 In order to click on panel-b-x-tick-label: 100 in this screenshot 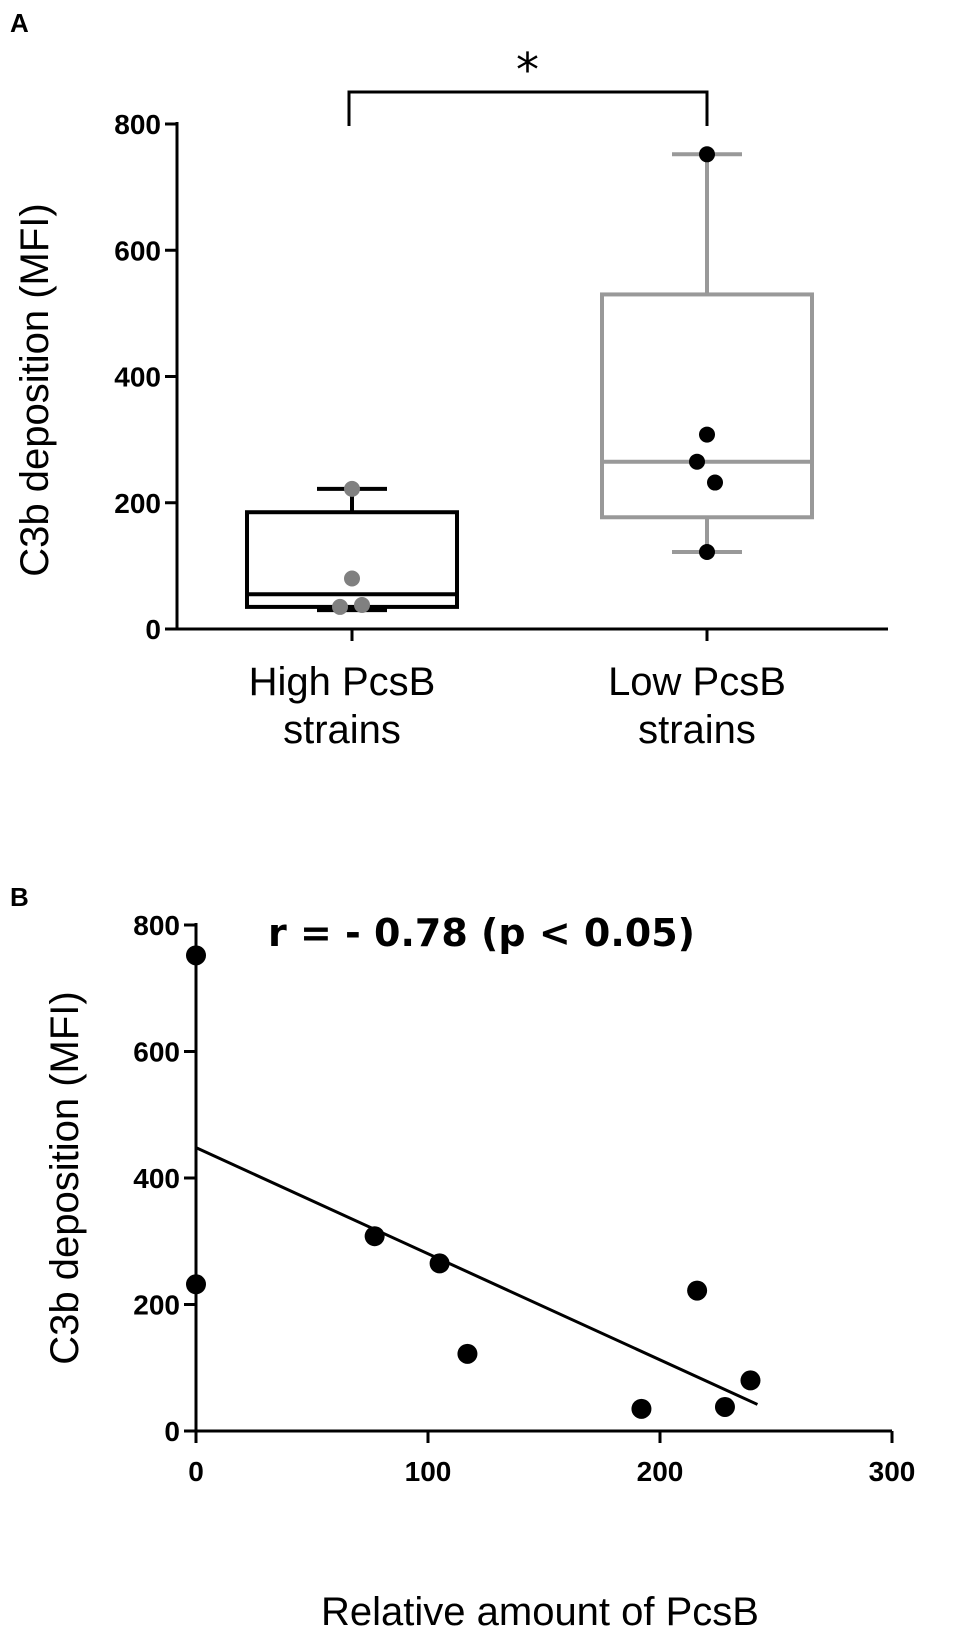, I will do `click(428, 1471)`.